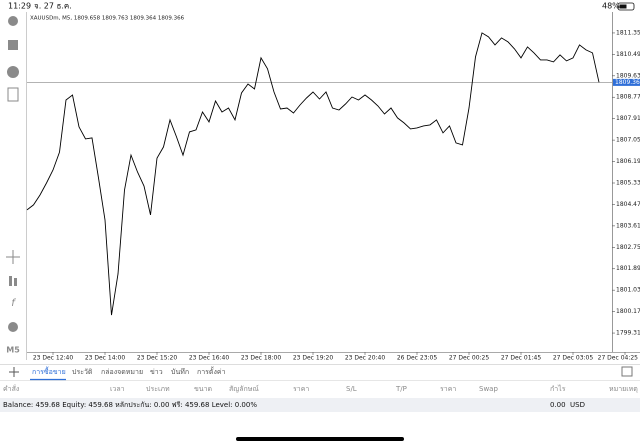  I want to click on x-tick-label: 23 Dec 12:40, so click(53, 358).